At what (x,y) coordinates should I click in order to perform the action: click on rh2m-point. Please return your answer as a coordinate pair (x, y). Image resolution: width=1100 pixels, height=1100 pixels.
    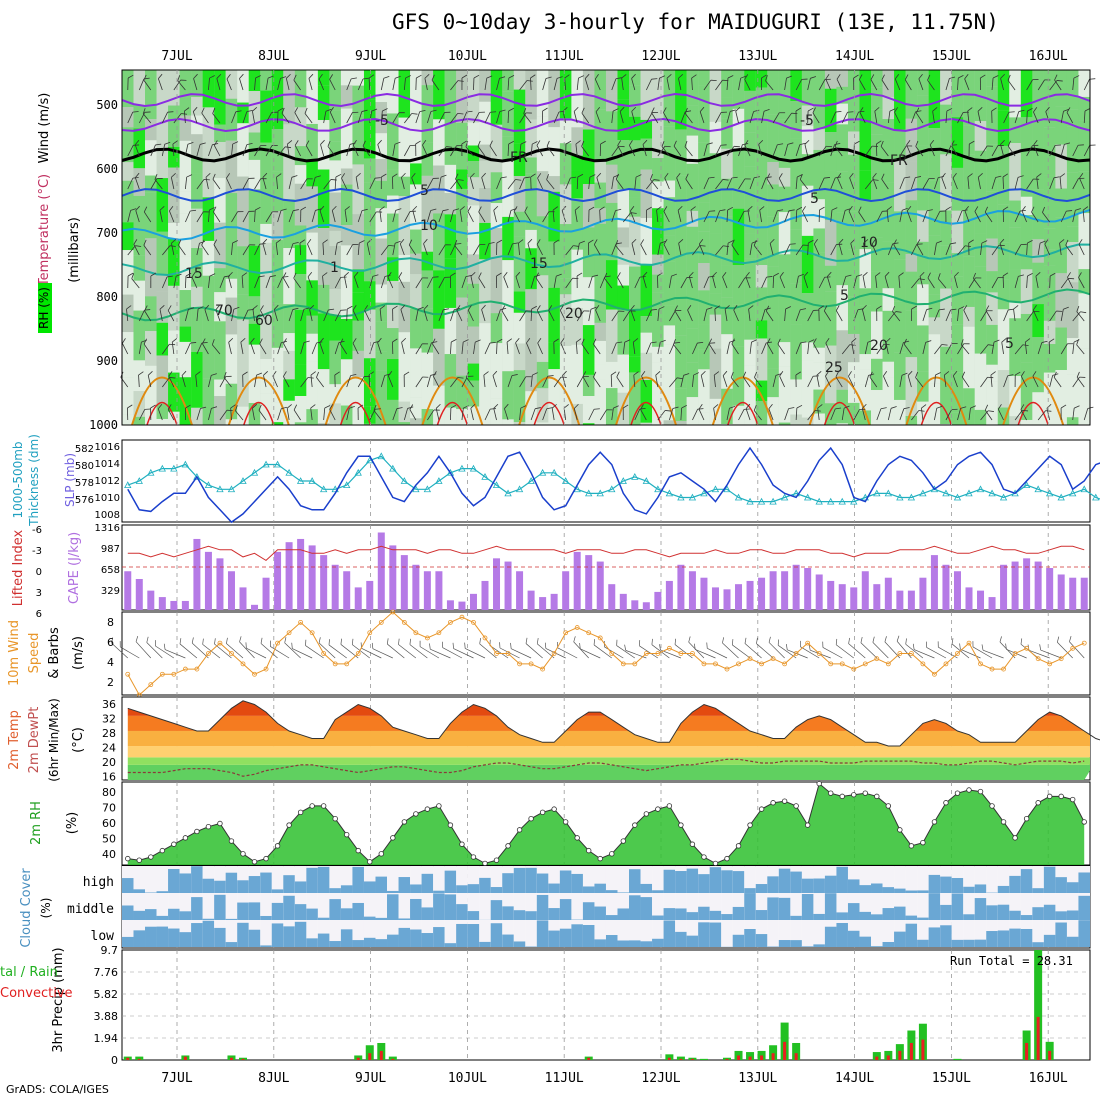
    Looking at the image, I should click on (416, 814).